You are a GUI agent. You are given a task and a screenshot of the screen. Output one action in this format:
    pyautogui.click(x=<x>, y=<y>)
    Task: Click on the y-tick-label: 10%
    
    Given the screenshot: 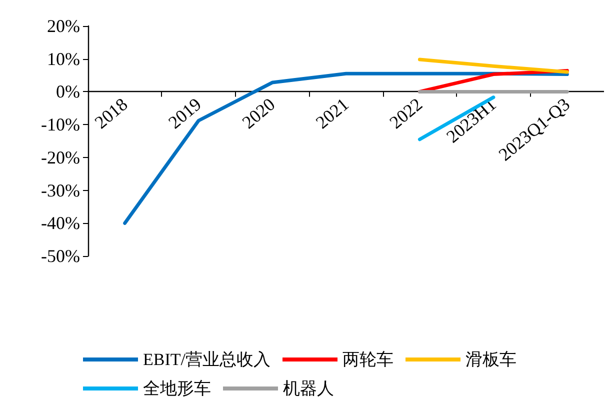 What is the action you would take?
    pyautogui.click(x=63, y=58)
    